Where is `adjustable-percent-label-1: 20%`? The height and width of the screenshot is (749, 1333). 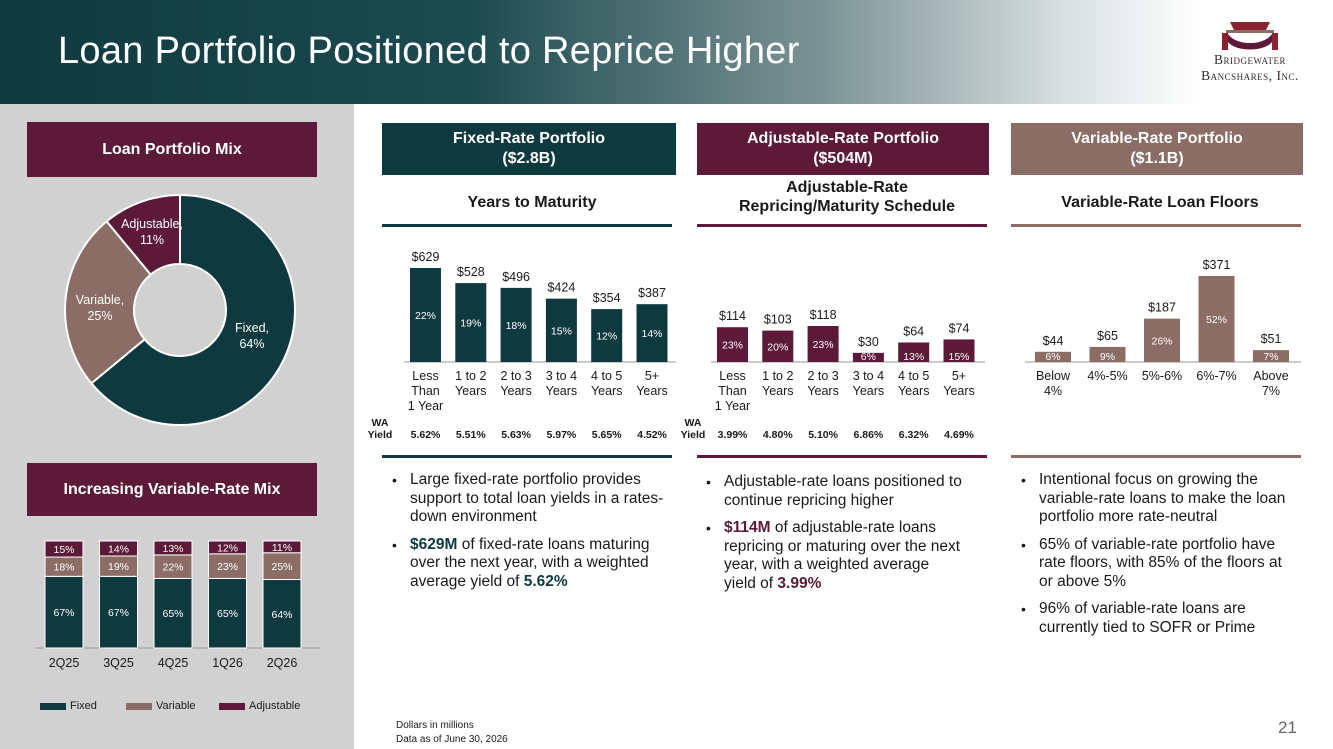
adjustable-percent-label-1: 20% is located at coordinates (777, 347).